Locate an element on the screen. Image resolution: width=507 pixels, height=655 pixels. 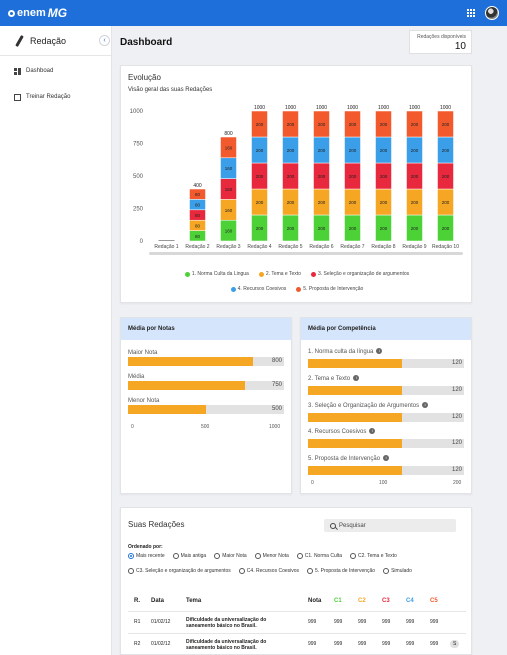
user-avatar is located at coordinates (492, 13).